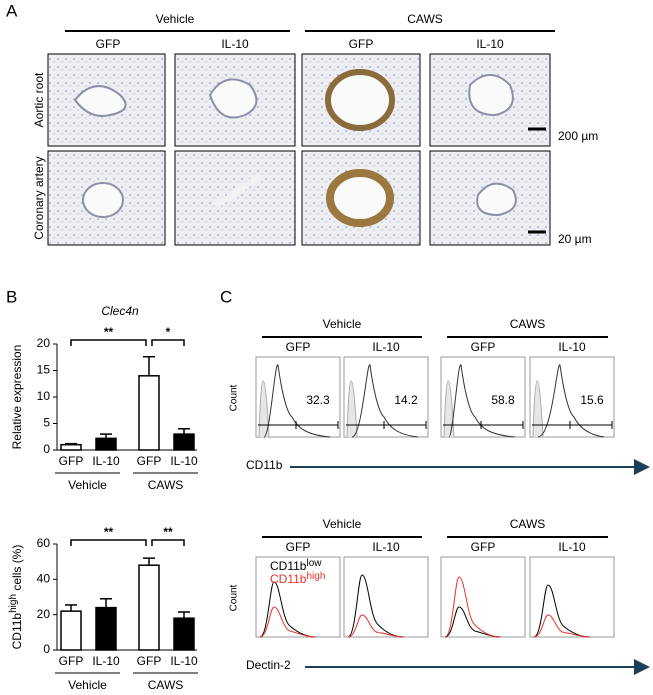 Image resolution: width=653 pixels, height=695 pixels. I want to click on legend-entry: CD11blow, so click(296, 566).